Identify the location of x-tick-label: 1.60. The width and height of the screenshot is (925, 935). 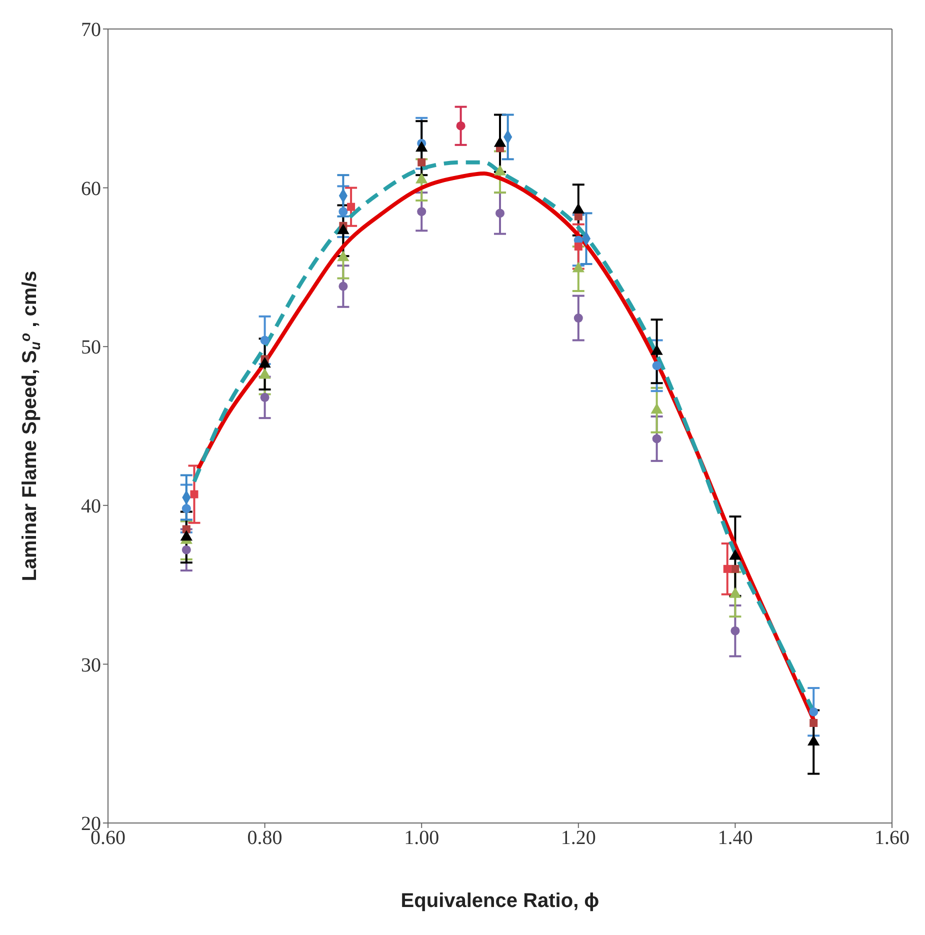
(892, 838).